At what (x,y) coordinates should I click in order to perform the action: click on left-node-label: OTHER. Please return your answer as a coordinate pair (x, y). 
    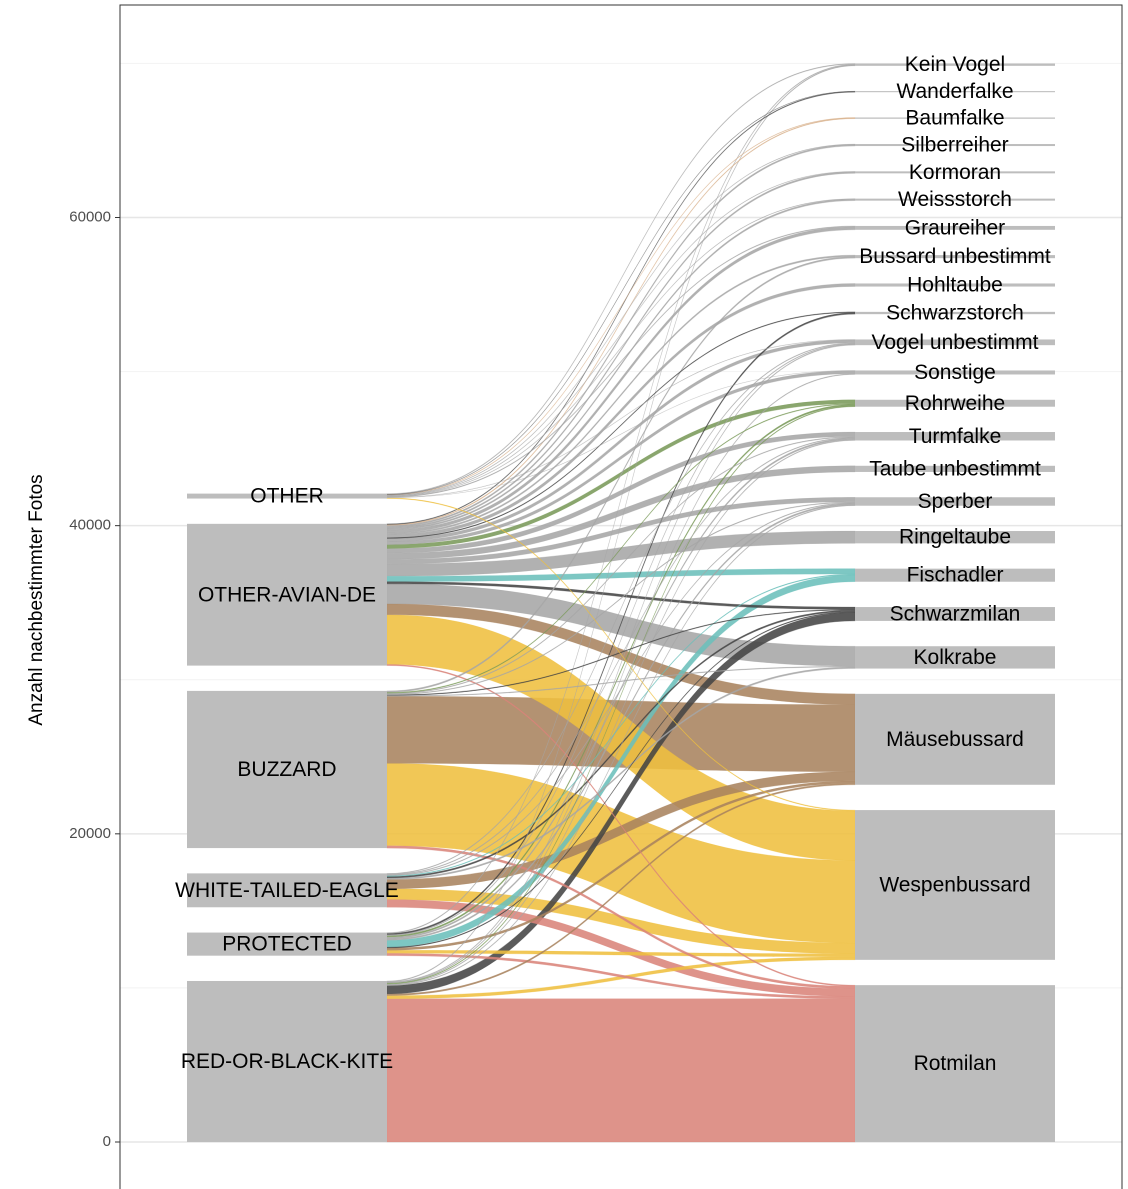
    Looking at the image, I should click on (287, 496).